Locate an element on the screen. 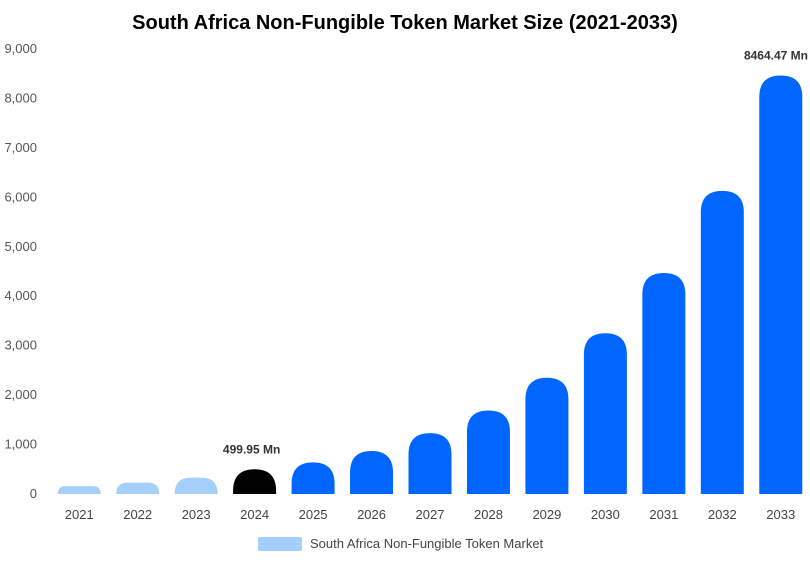  bar-2032 is located at coordinates (722, 342).